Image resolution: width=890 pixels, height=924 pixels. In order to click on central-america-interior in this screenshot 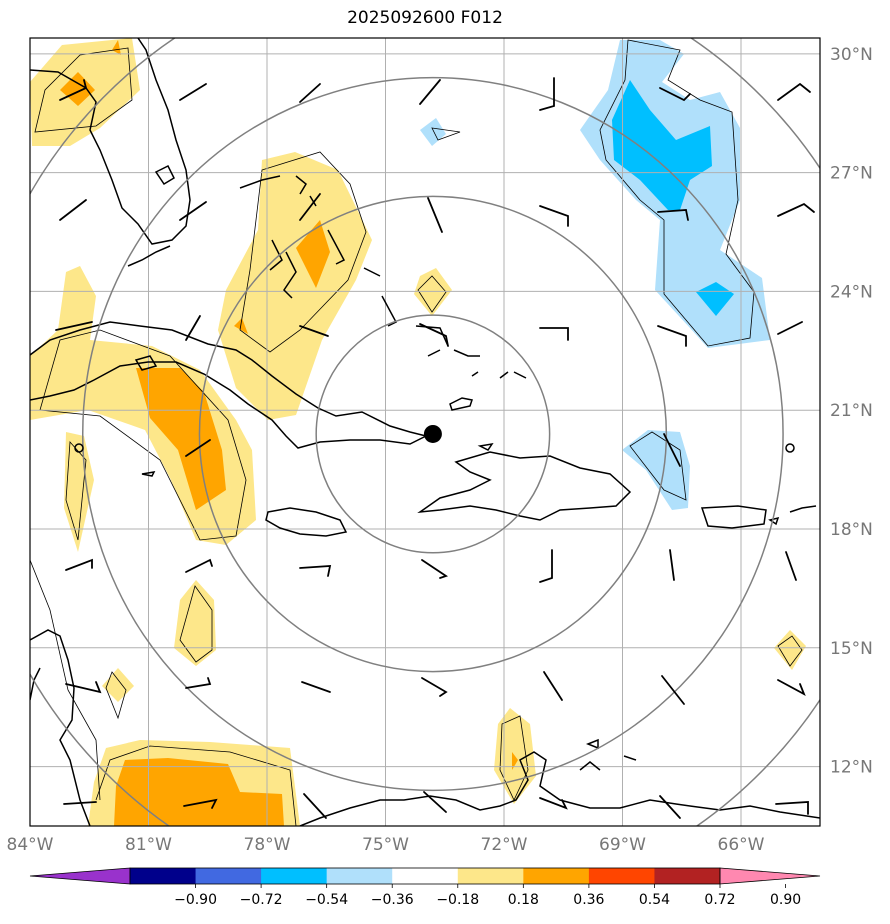, I will do `click(65, 680)`.